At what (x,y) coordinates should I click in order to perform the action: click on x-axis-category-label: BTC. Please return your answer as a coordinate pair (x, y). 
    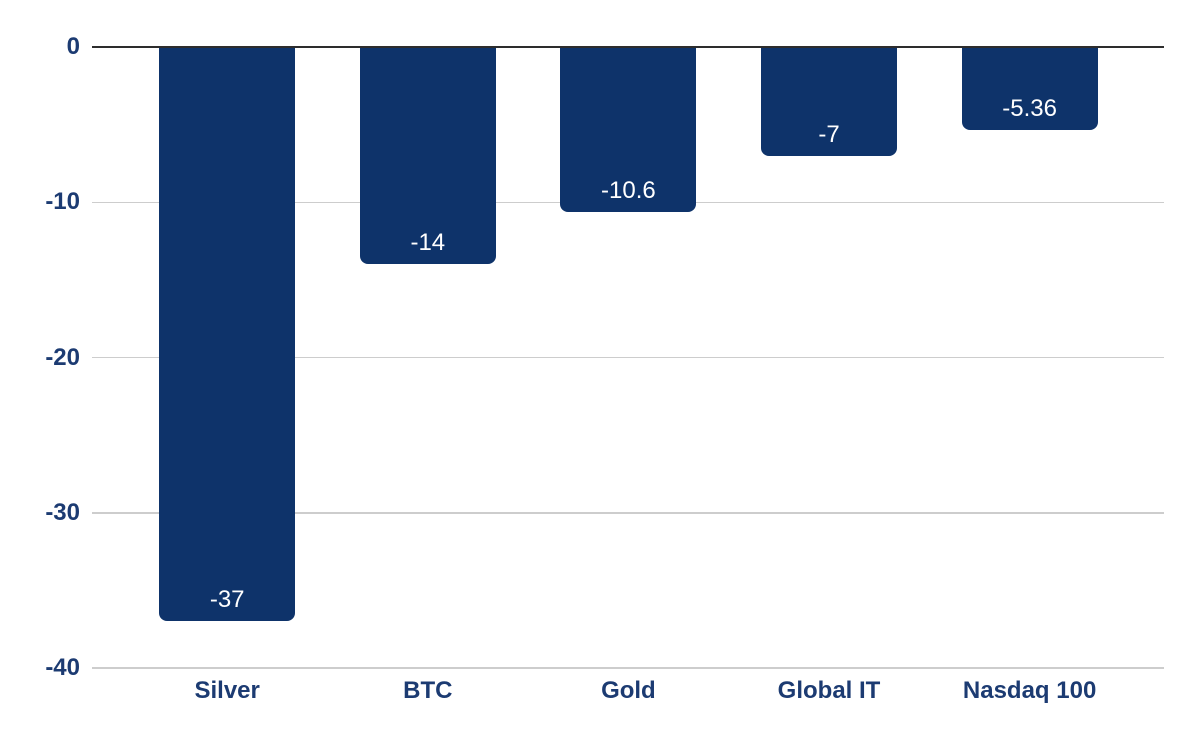
    Looking at the image, I should click on (428, 690).